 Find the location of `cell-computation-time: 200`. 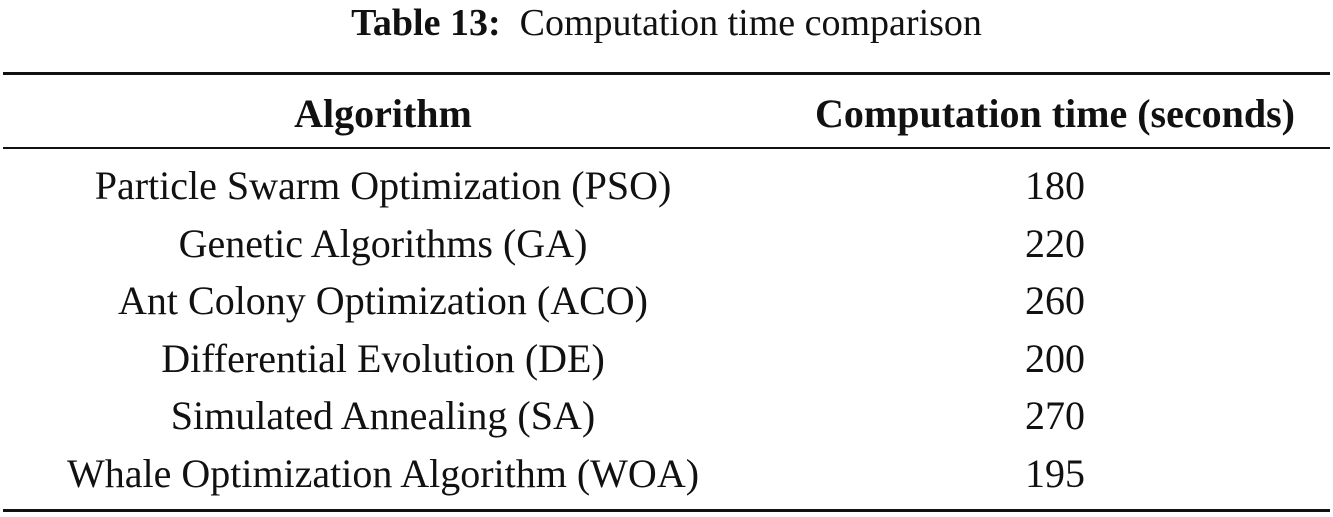

cell-computation-time: 200 is located at coordinates (1055, 358).